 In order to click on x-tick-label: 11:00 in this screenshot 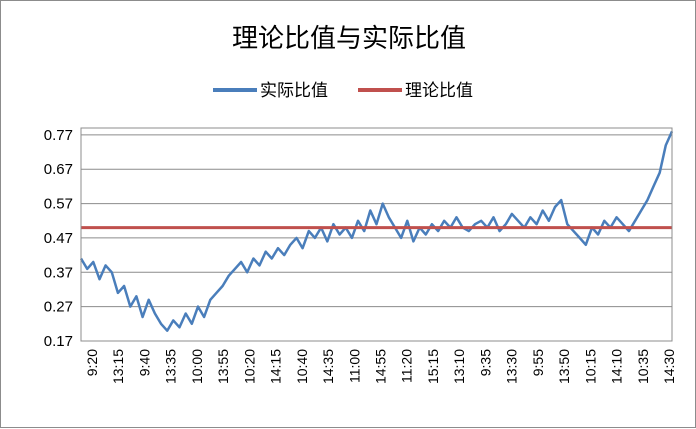, I will do `click(354, 366)`.